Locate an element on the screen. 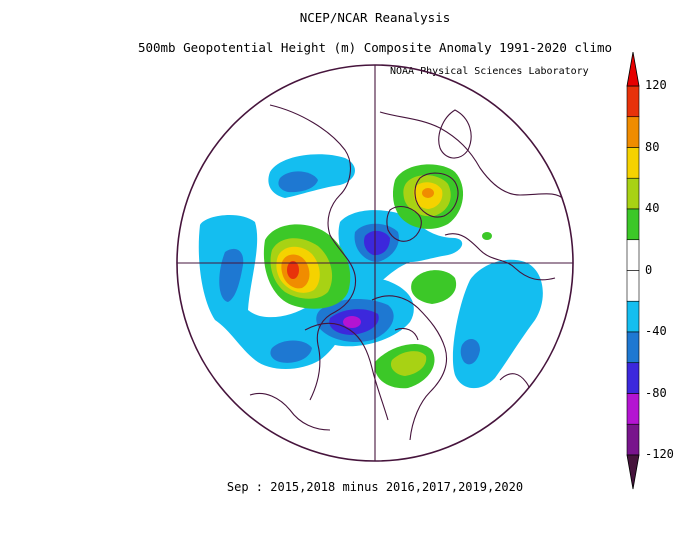 The height and width of the screenshot is (542, 700). colorbar-tick-label: -80 is located at coordinates (656, 392).